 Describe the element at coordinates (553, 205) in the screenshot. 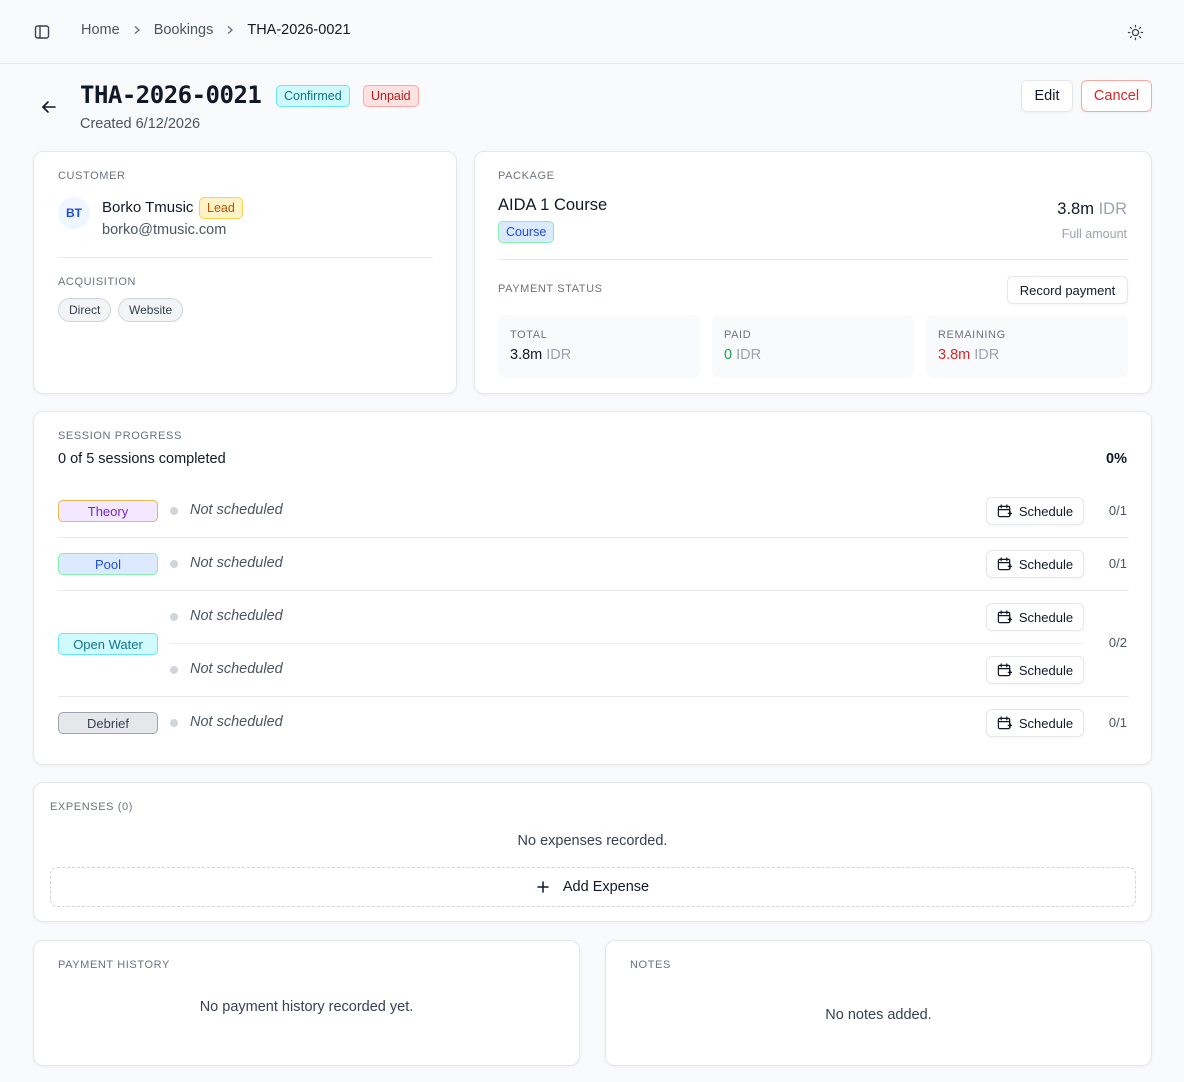

I see `package-name: AIDA 1 Course` at that location.